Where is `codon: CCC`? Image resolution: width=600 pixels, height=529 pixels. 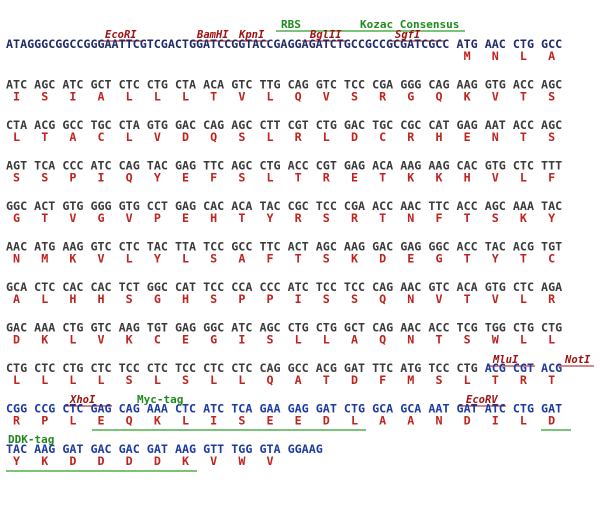 codon: CCC is located at coordinates (72, 166).